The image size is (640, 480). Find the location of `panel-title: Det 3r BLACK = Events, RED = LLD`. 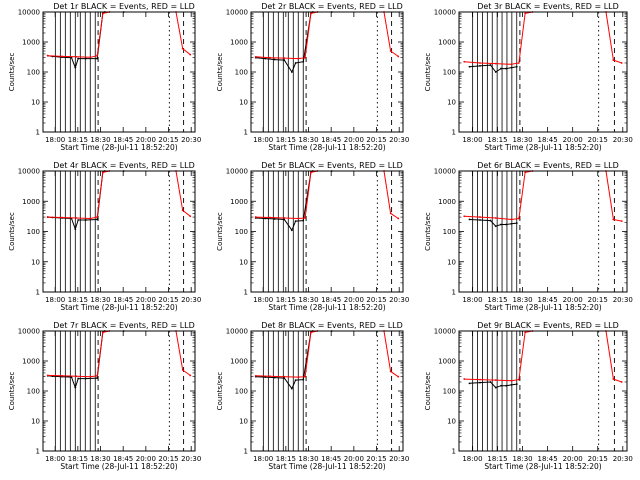

panel-title: Det 3r BLACK = Events, RED = LLD is located at coordinates (548, 6).